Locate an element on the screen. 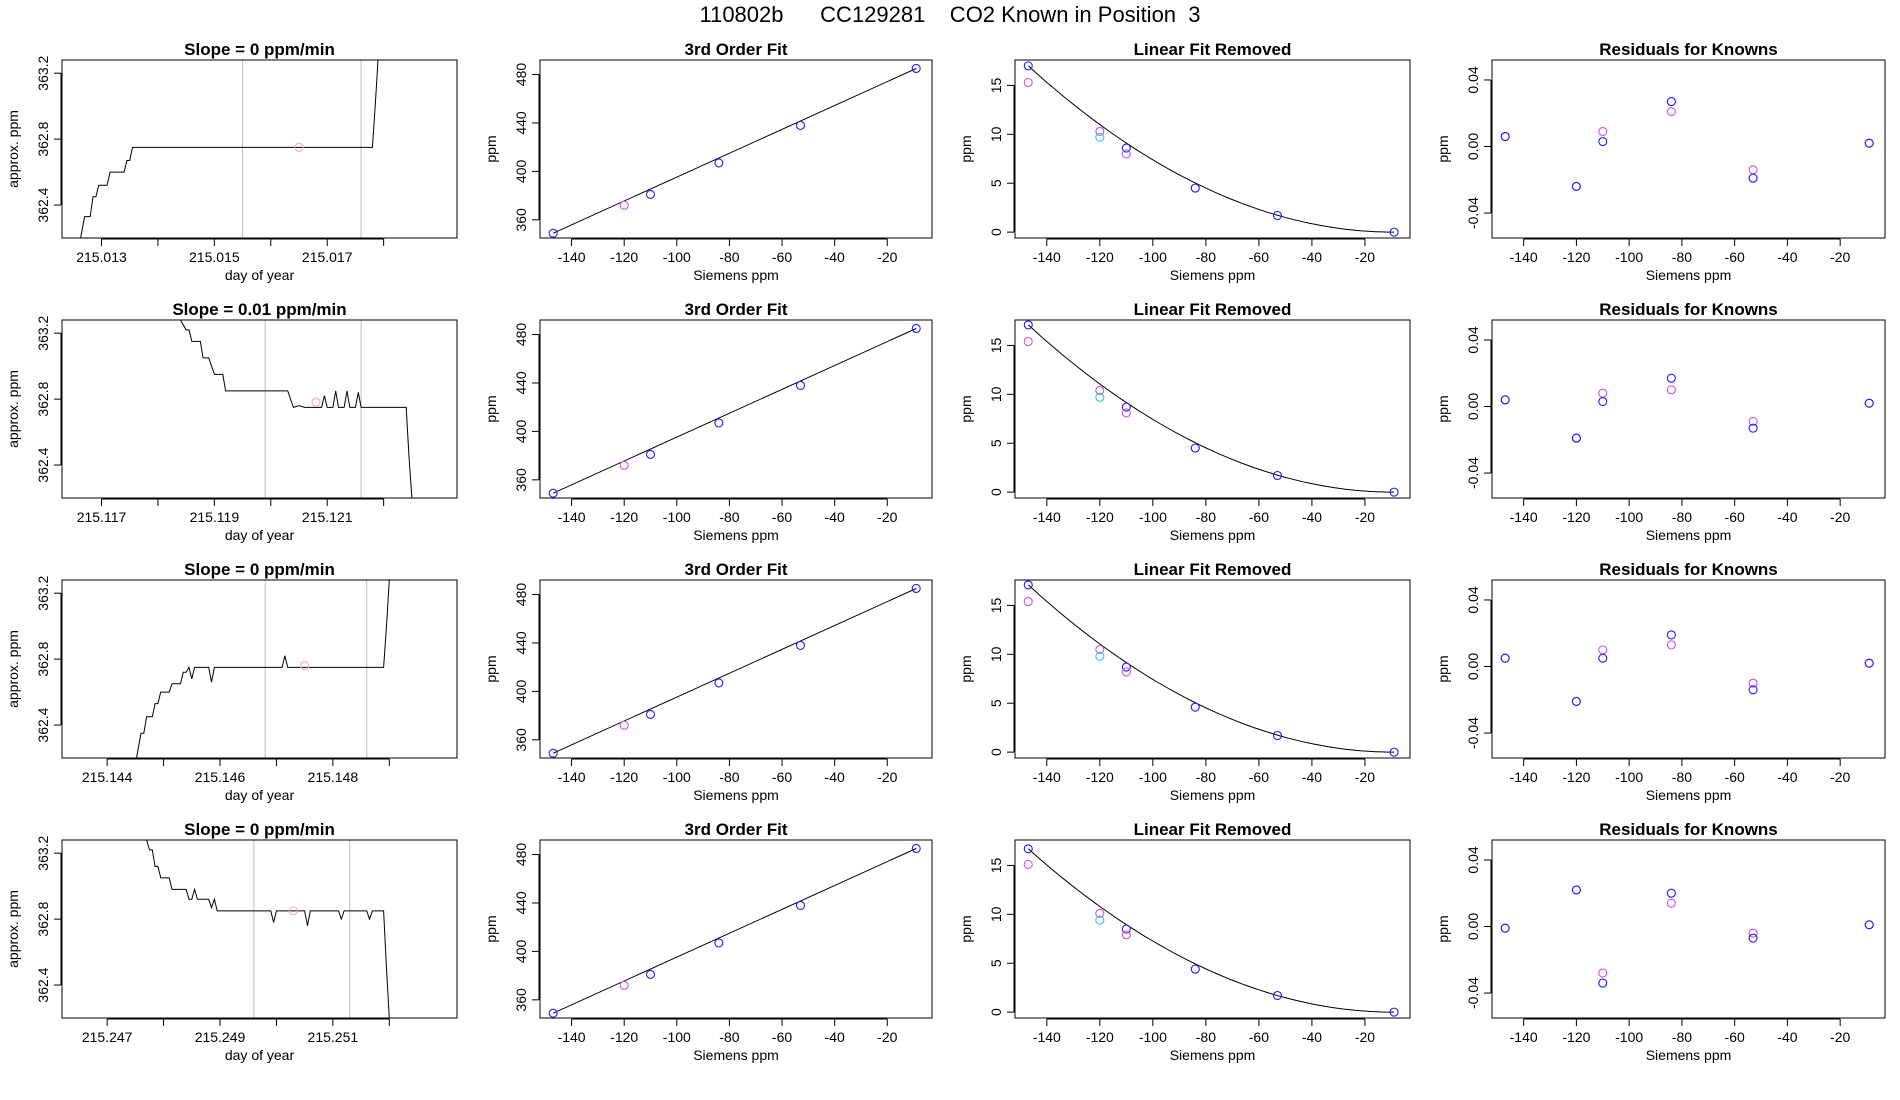 The height and width of the screenshot is (1100, 1900). panel-title: Residuals for Knowns is located at coordinates (1688, 49).